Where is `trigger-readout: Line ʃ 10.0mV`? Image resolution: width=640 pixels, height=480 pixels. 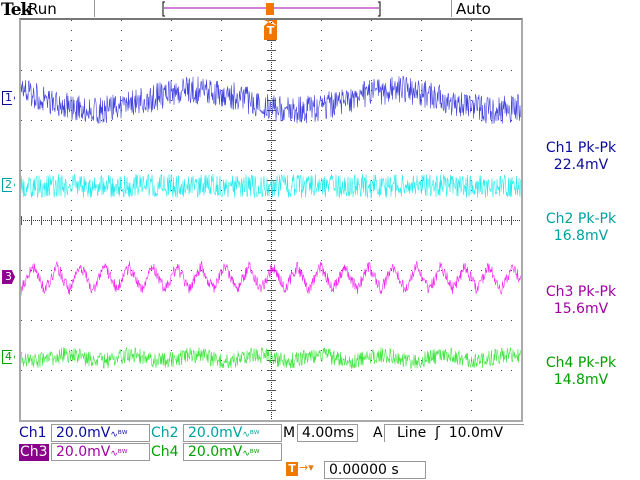 trigger-readout: Line ʃ 10.0mV is located at coordinates (454, 433).